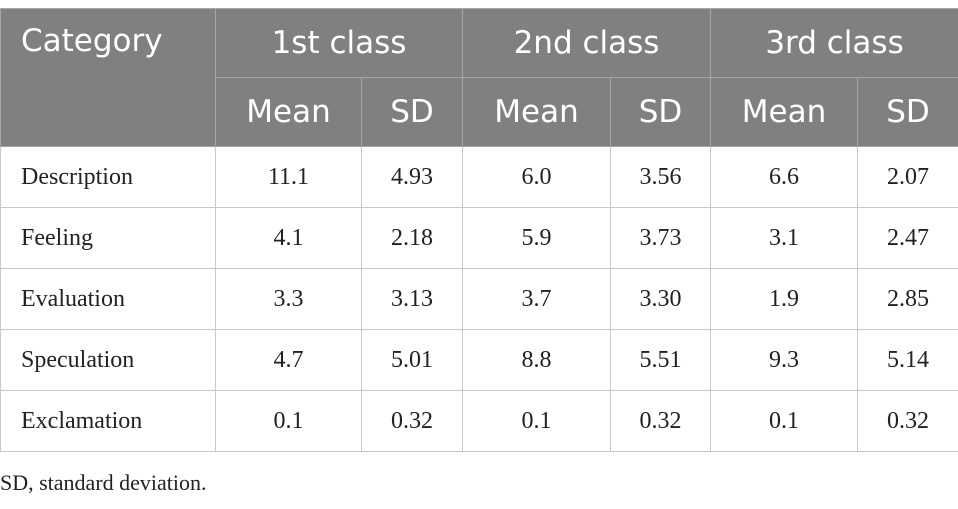 The image size is (958, 509). What do you see at coordinates (288, 177) in the screenshot?
I see `table-cell: 11.1` at bounding box center [288, 177].